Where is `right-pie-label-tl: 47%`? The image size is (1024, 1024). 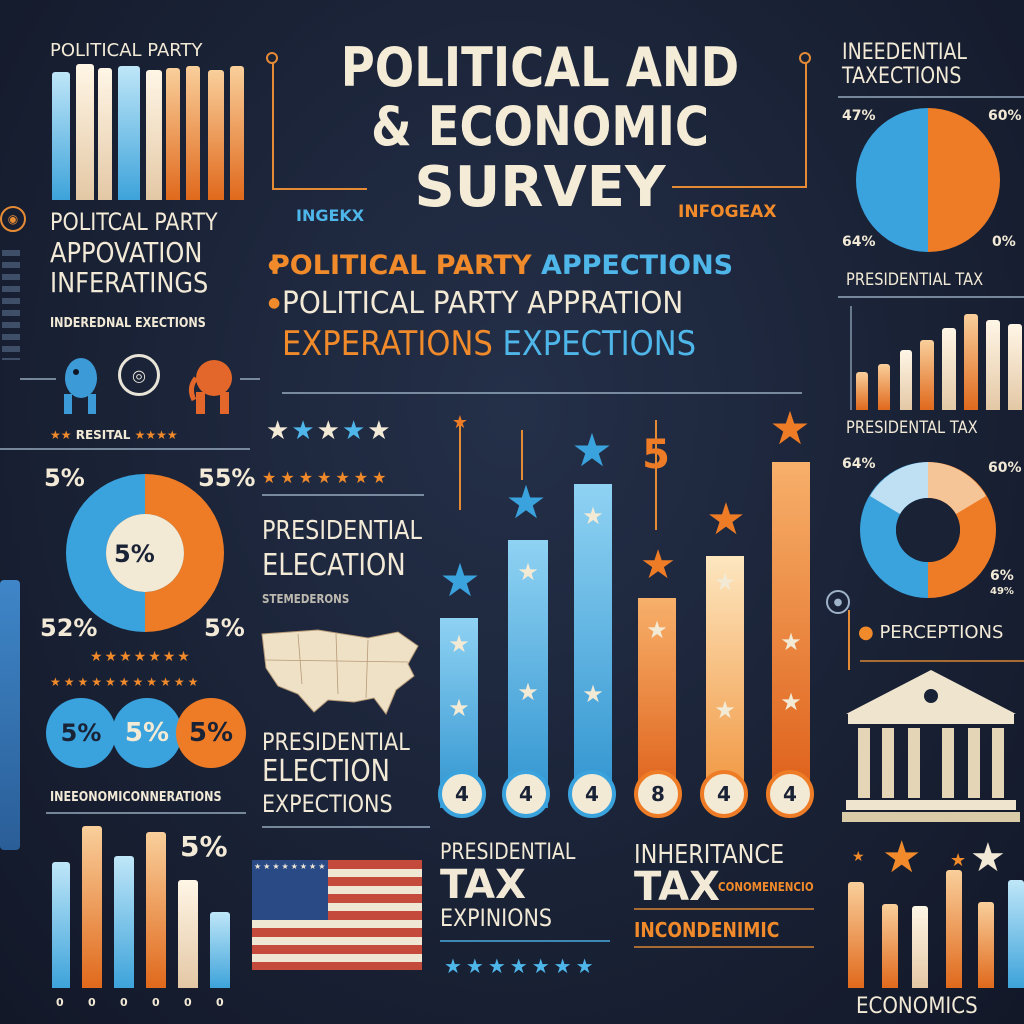
right-pie-label-tl: 47% is located at coordinates (859, 116).